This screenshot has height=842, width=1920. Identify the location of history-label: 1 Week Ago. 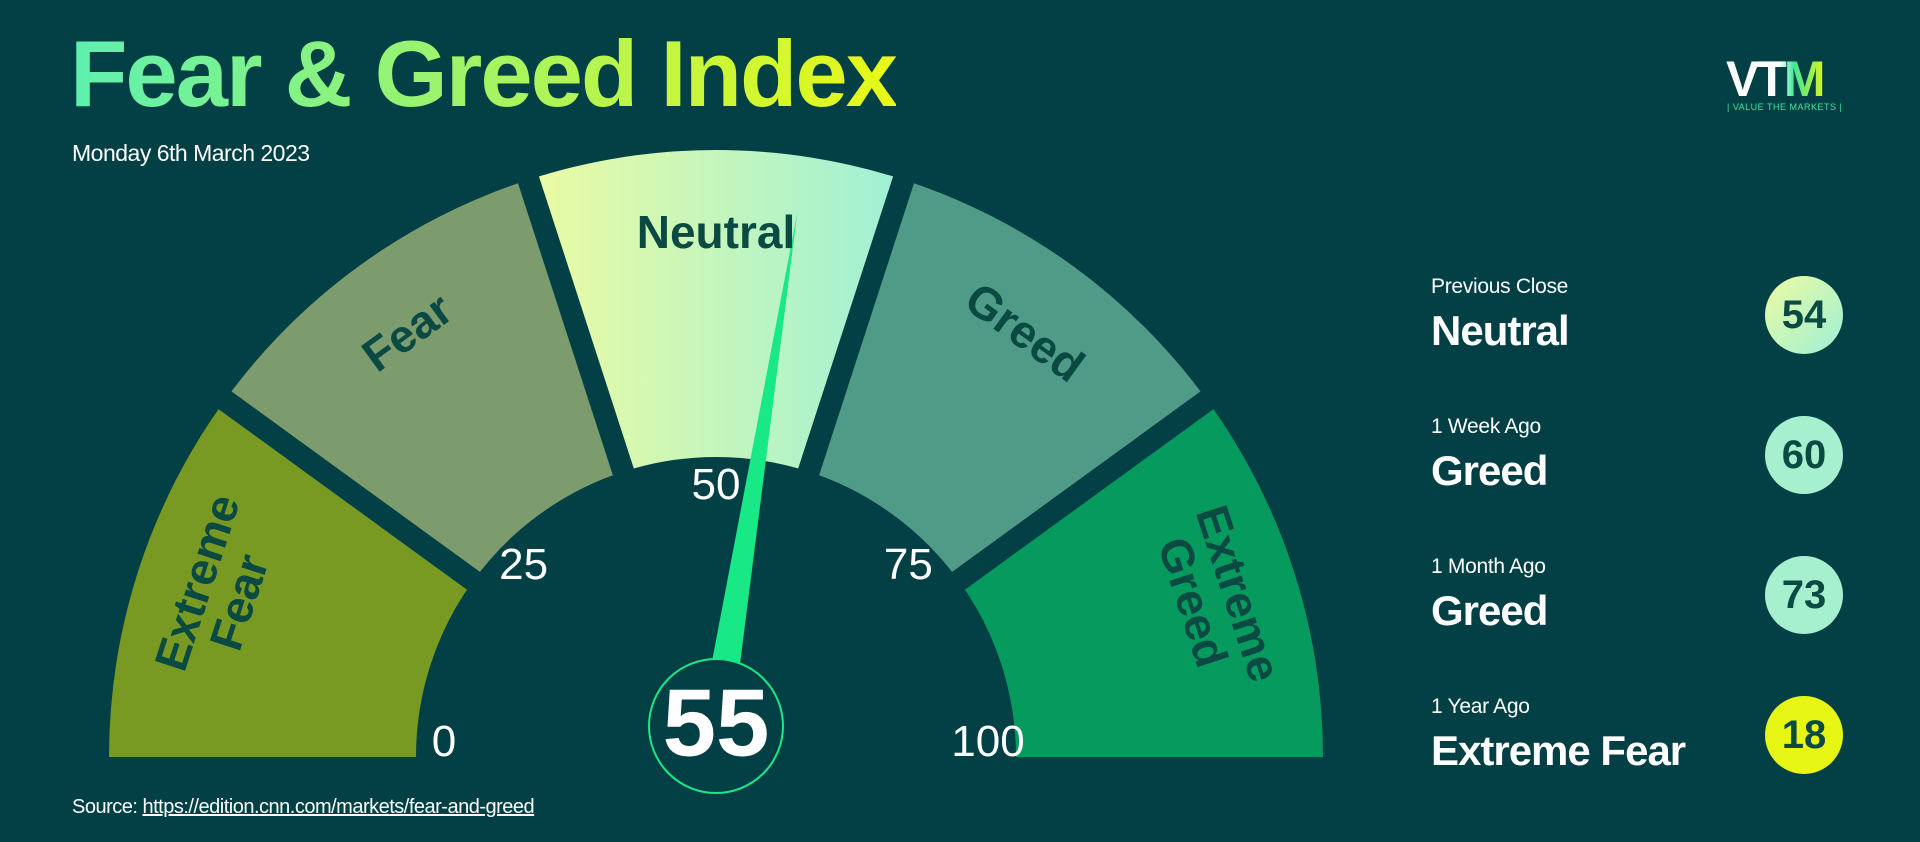
(1486, 426).